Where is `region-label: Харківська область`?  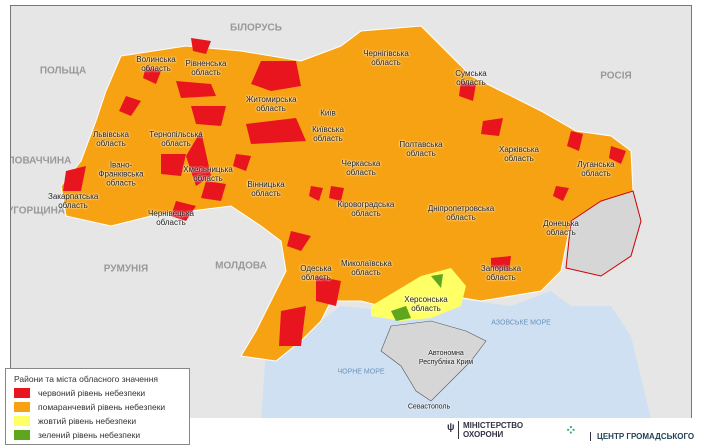
region-label: Харківська область is located at coordinates (519, 154).